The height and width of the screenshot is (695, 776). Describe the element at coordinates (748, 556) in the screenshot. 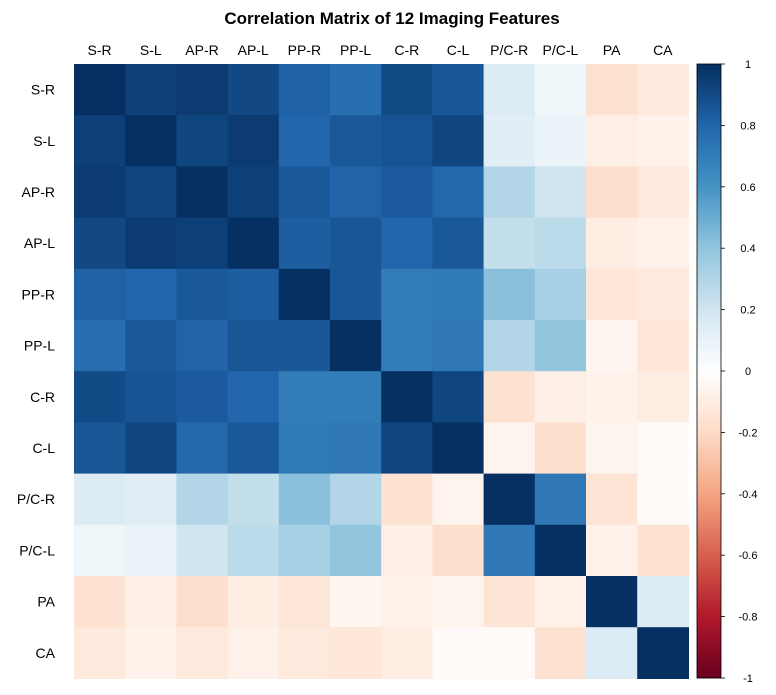

I see `colorbar-tick-label: -0.6` at that location.